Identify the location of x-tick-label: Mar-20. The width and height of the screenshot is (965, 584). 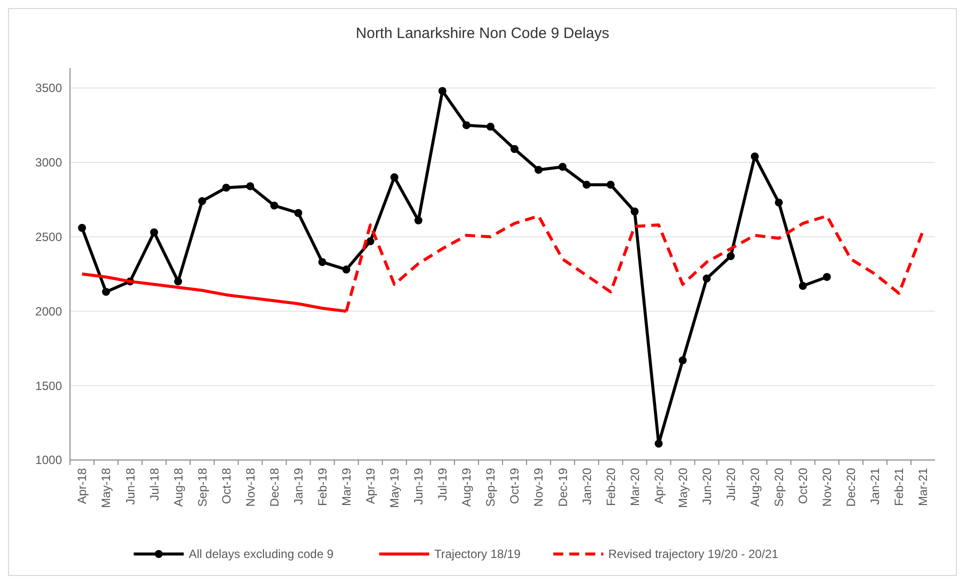
(635, 487).